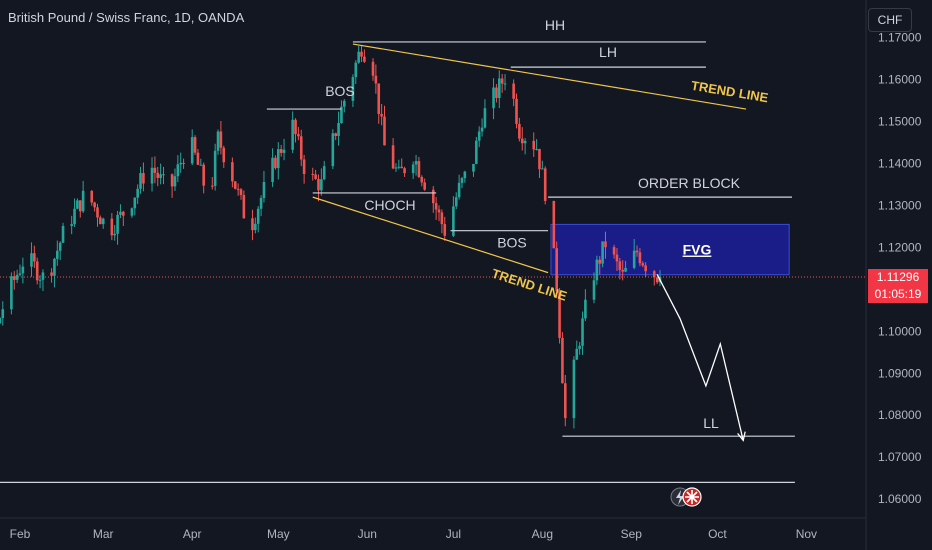 The height and width of the screenshot is (550, 932). I want to click on y-tick-label: 1.09000, so click(900, 373).